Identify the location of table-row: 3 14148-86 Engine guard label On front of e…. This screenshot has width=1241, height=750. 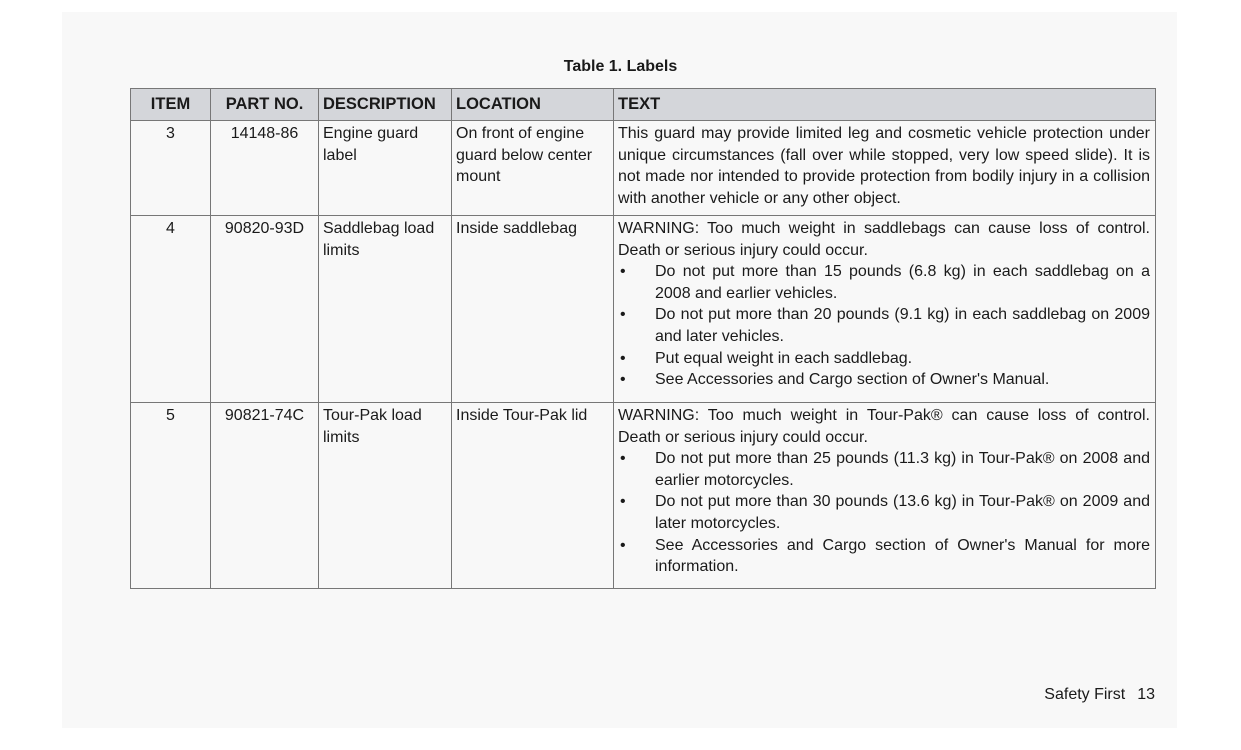
(643, 168).